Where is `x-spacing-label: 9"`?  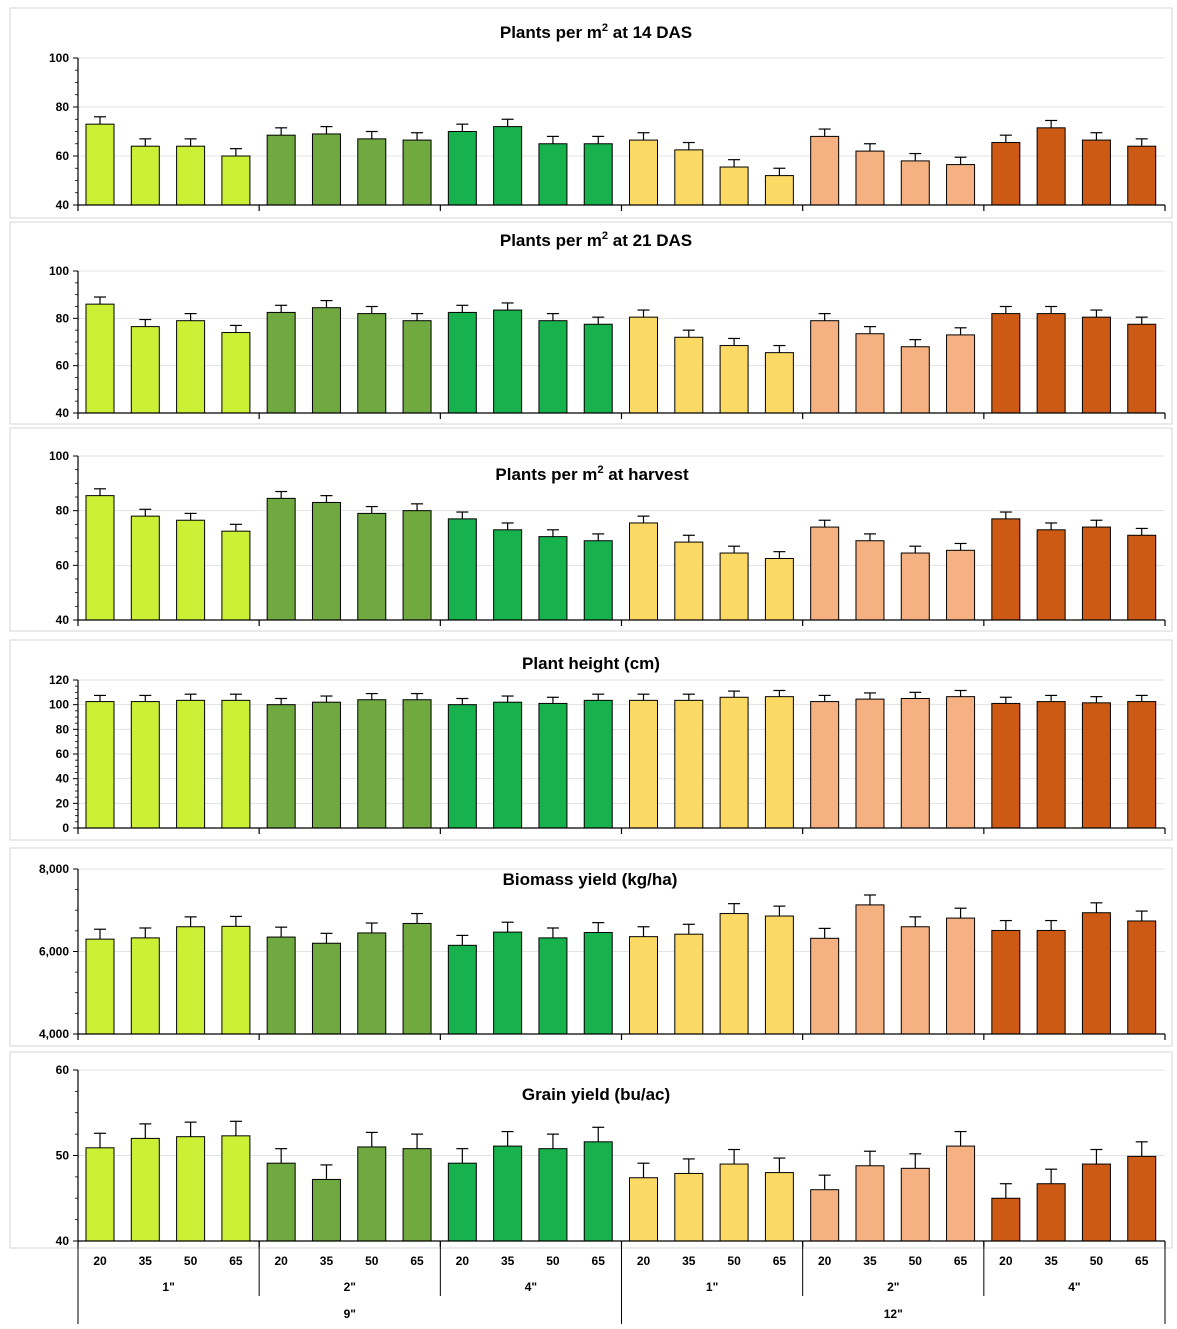
x-spacing-label: 9" is located at coordinates (350, 1314).